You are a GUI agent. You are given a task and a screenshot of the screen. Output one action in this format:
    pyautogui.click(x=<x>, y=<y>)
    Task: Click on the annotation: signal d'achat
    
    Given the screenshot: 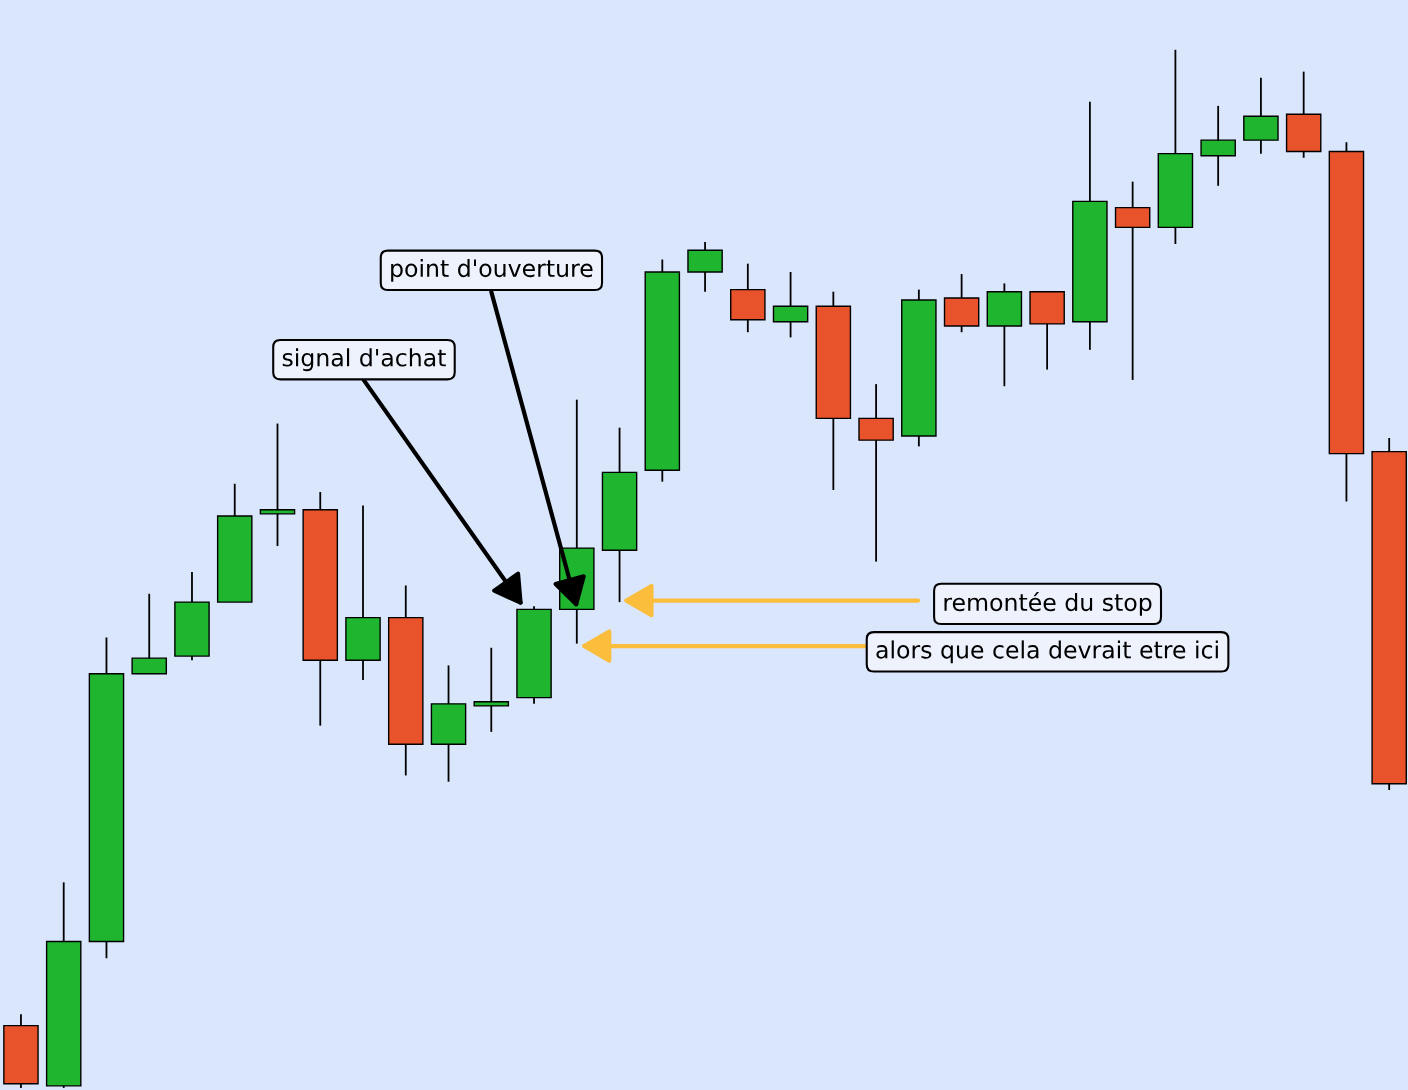 What is the action you would take?
    pyautogui.click(x=364, y=360)
    